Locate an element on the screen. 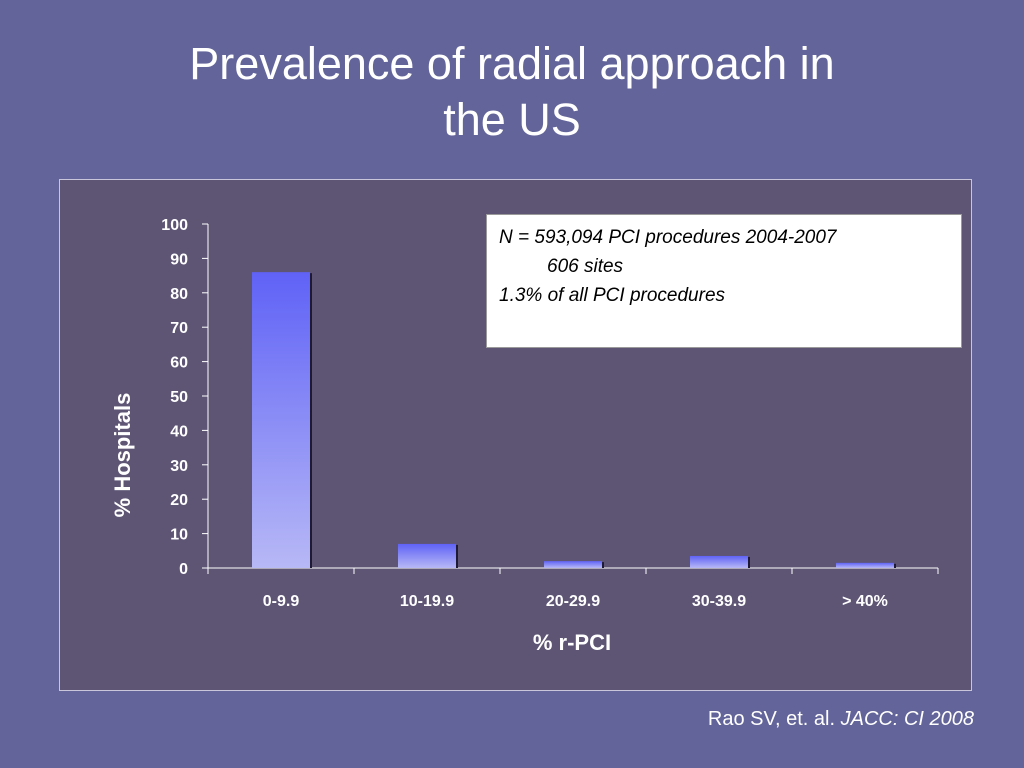  y-tick-label: 20 is located at coordinates (179, 500).